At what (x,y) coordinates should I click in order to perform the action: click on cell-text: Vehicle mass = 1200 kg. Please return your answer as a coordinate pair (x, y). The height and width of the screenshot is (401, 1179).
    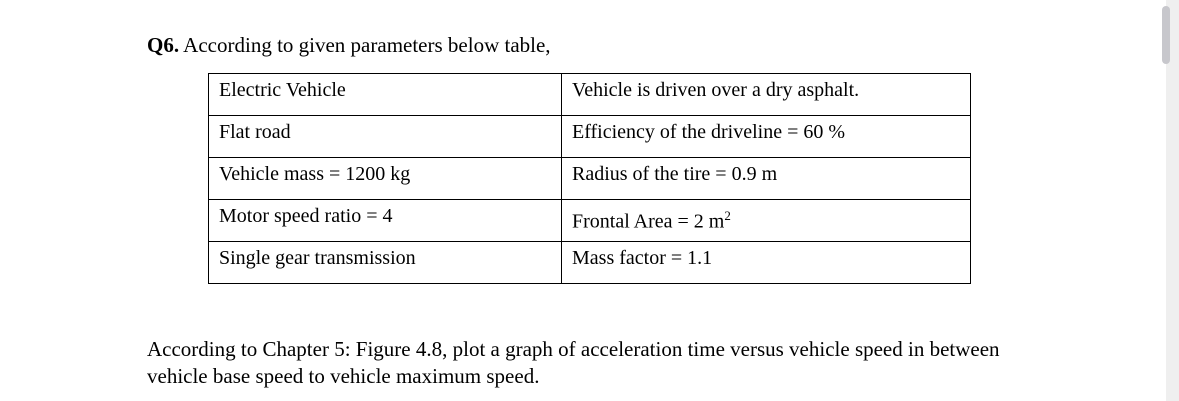
    Looking at the image, I should click on (315, 174).